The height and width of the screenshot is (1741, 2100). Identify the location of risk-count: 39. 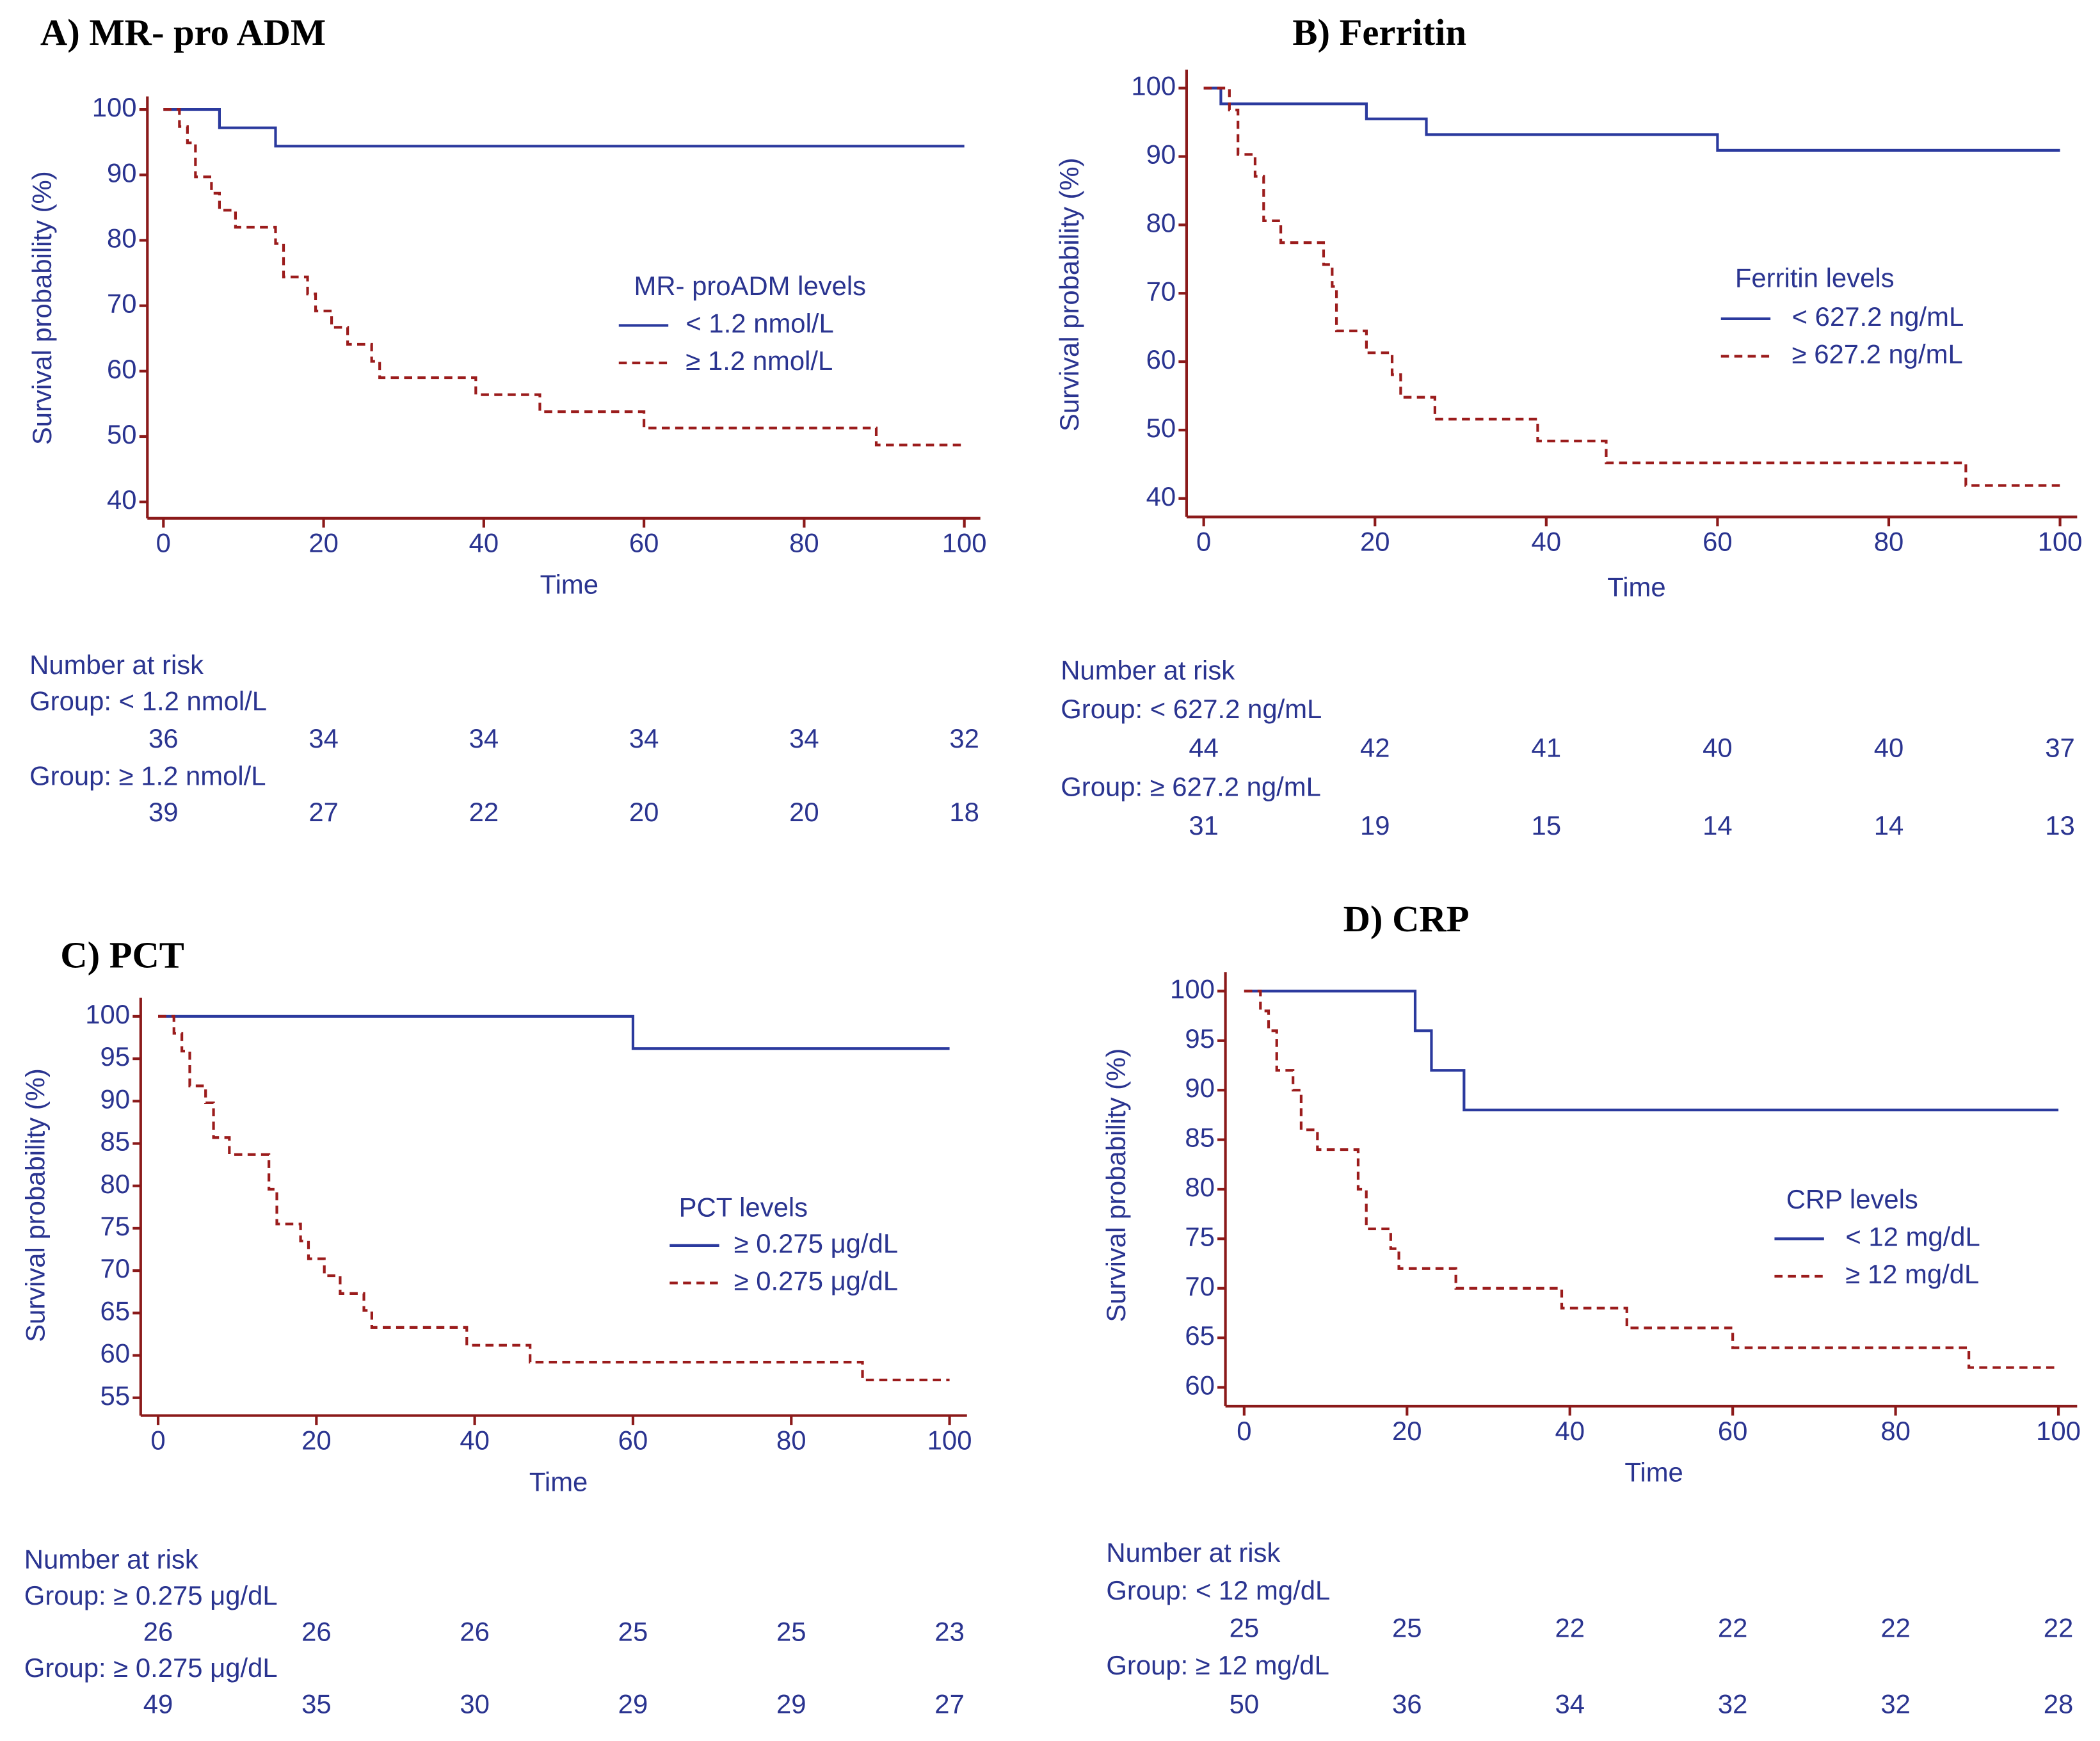
(163, 812).